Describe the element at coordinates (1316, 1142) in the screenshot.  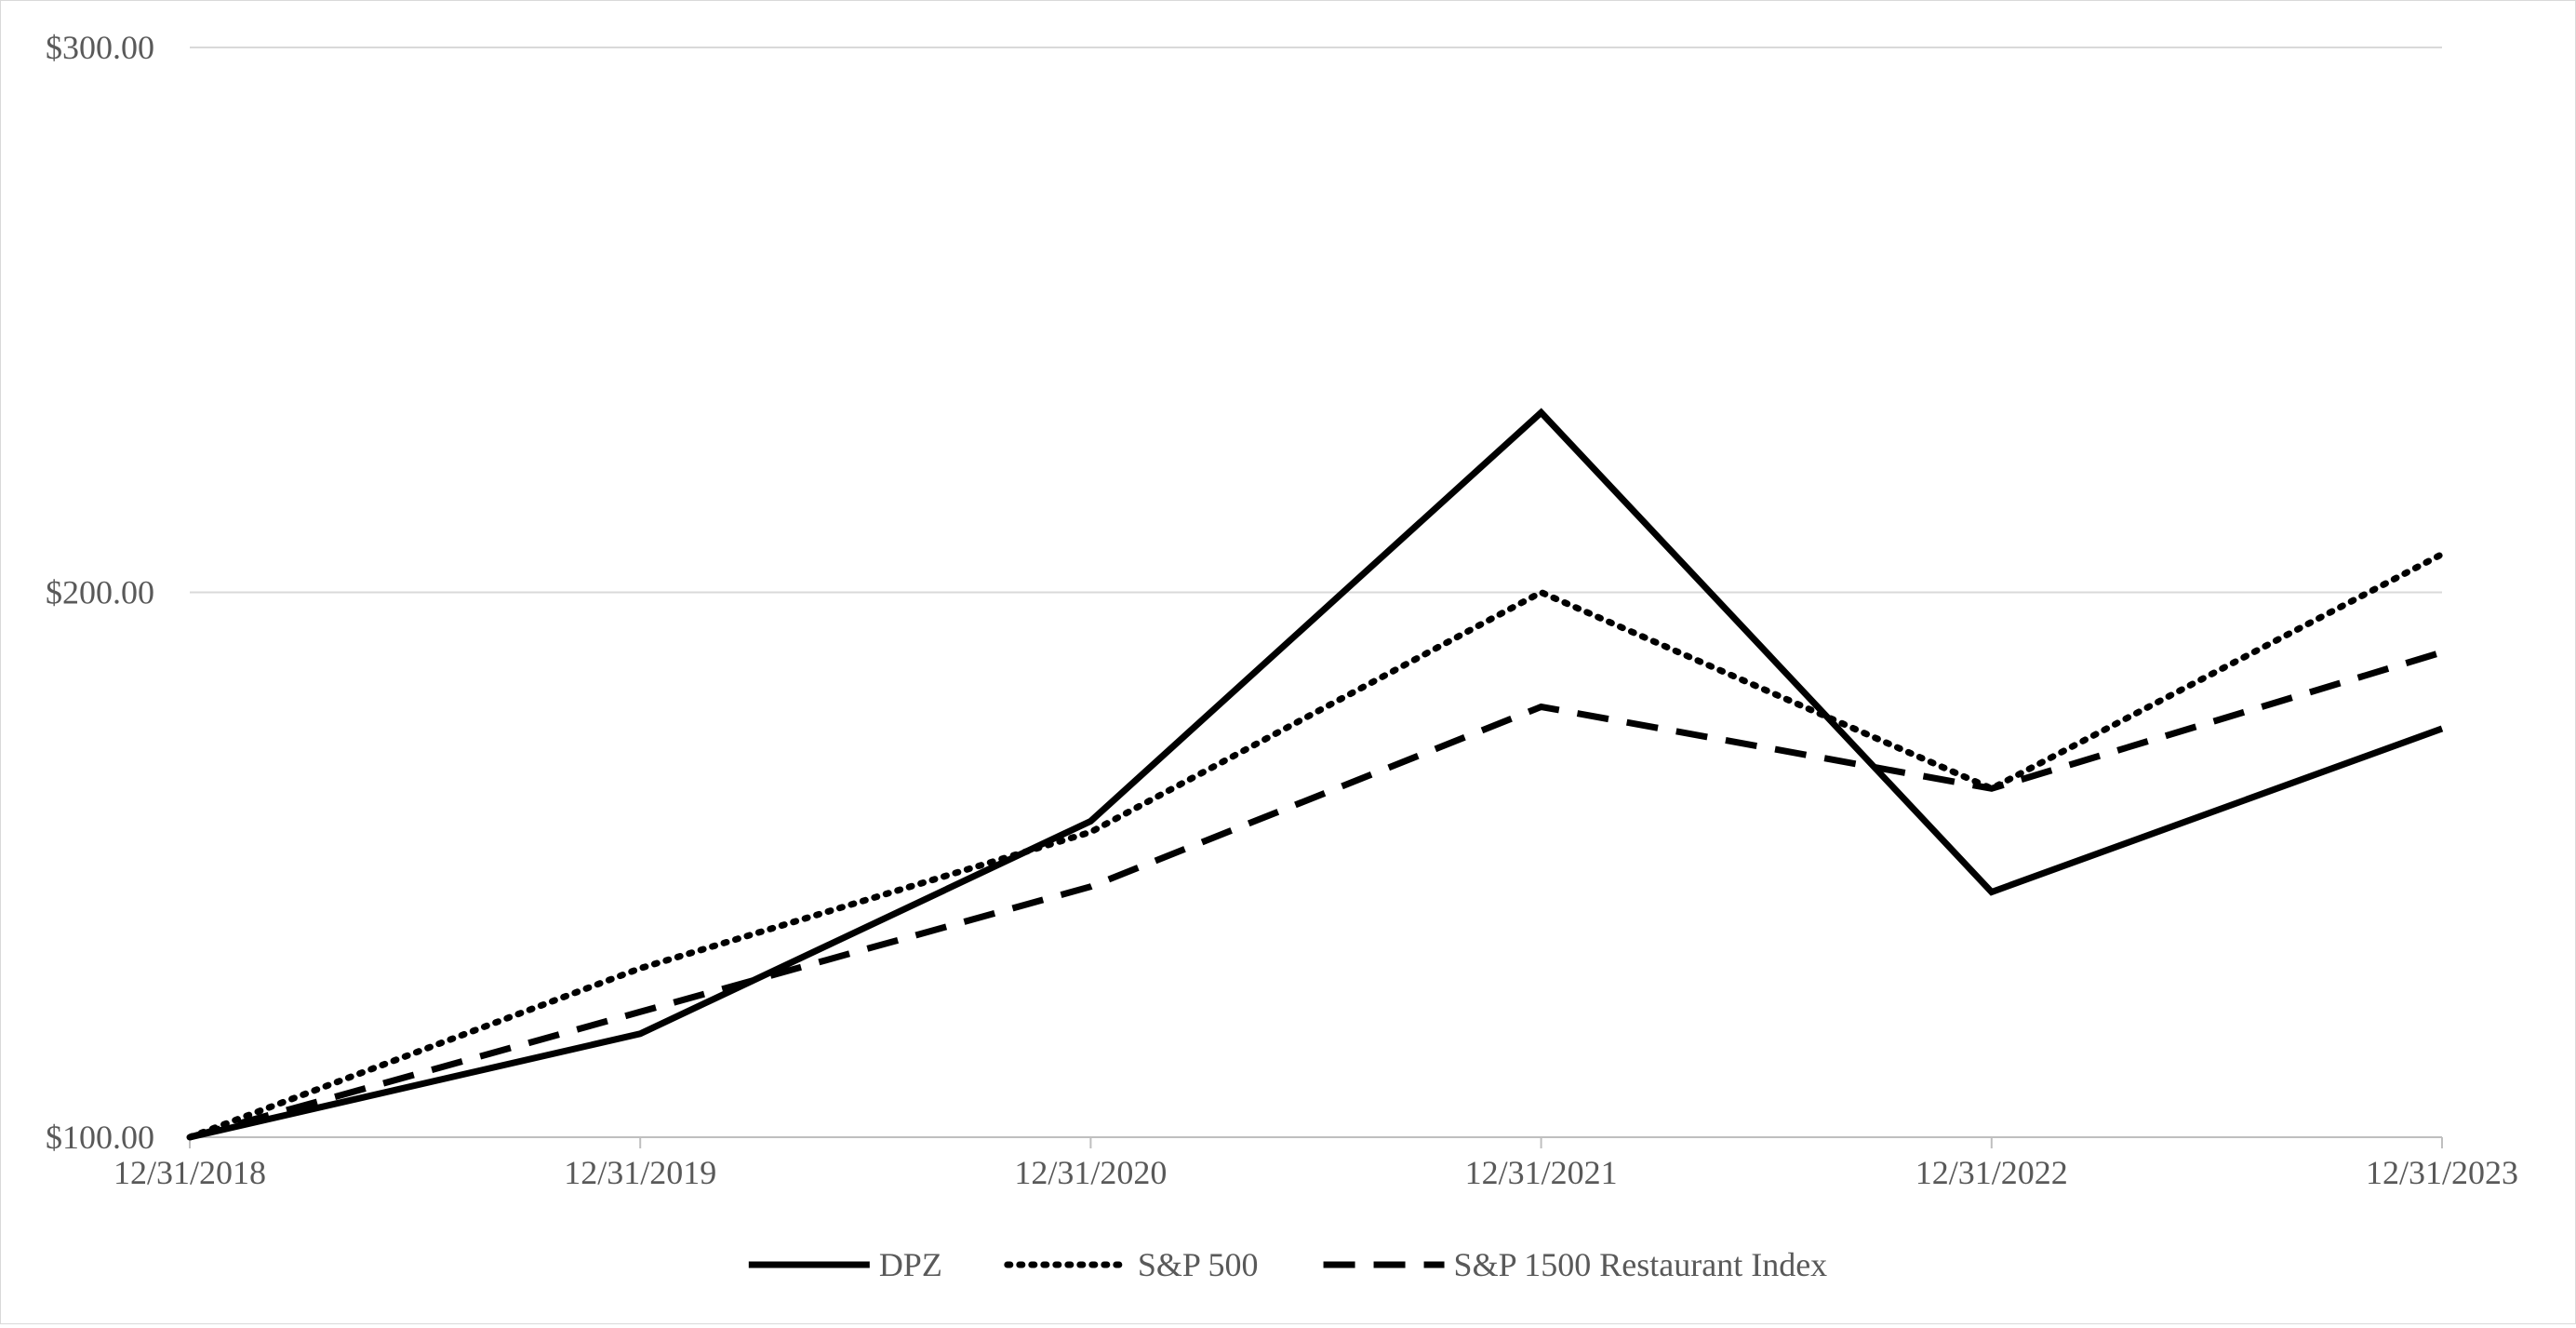
I see `x-axis` at that location.